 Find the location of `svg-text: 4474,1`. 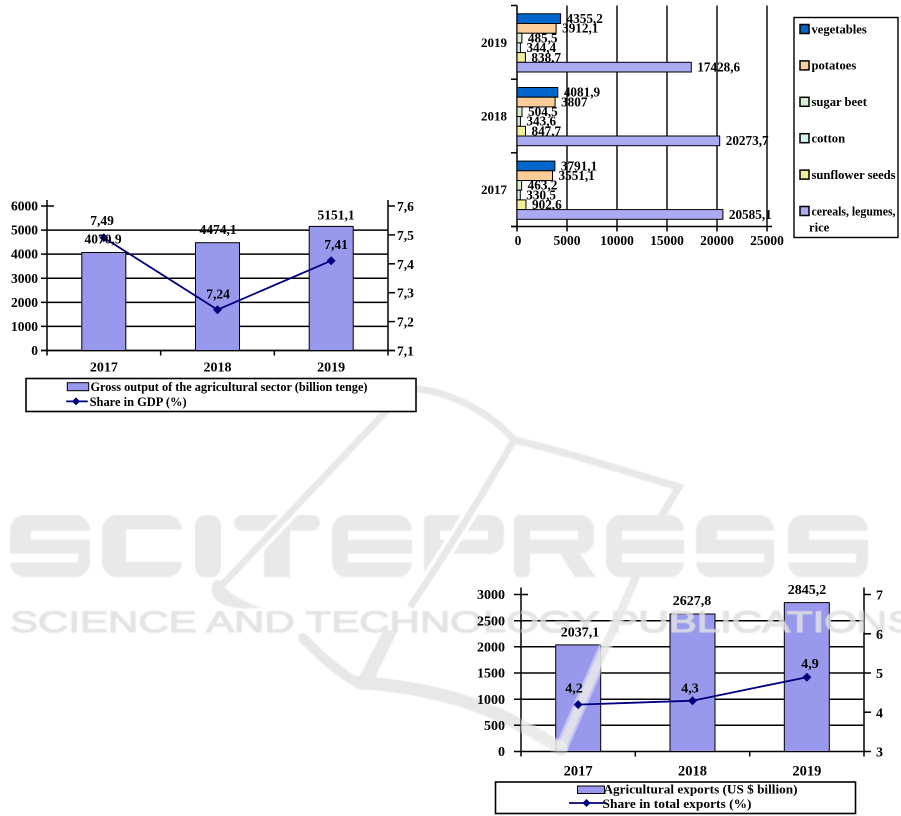

svg-text: 4474,1 is located at coordinates (217, 229).